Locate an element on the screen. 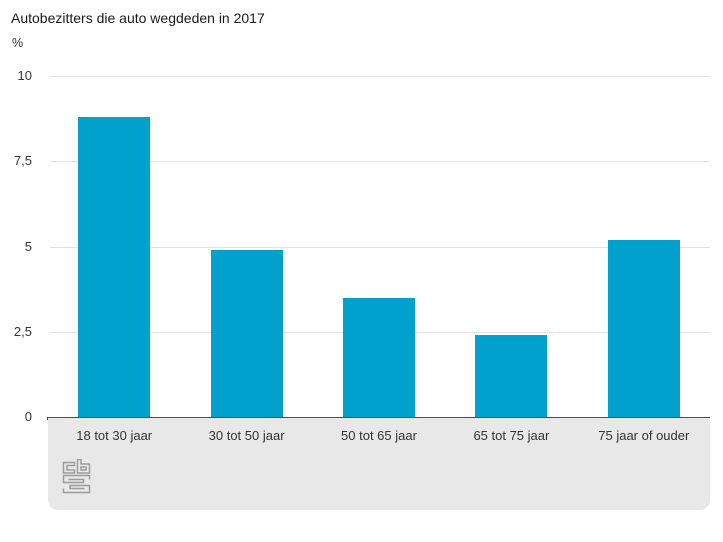  x-category-label: 65 tot 75 jaar is located at coordinates (511, 435).